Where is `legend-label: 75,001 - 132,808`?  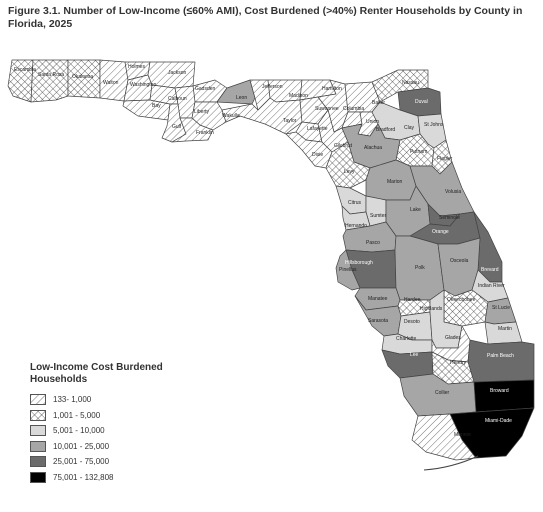
legend-label: 75,001 - 132,808 is located at coordinates (83, 477).